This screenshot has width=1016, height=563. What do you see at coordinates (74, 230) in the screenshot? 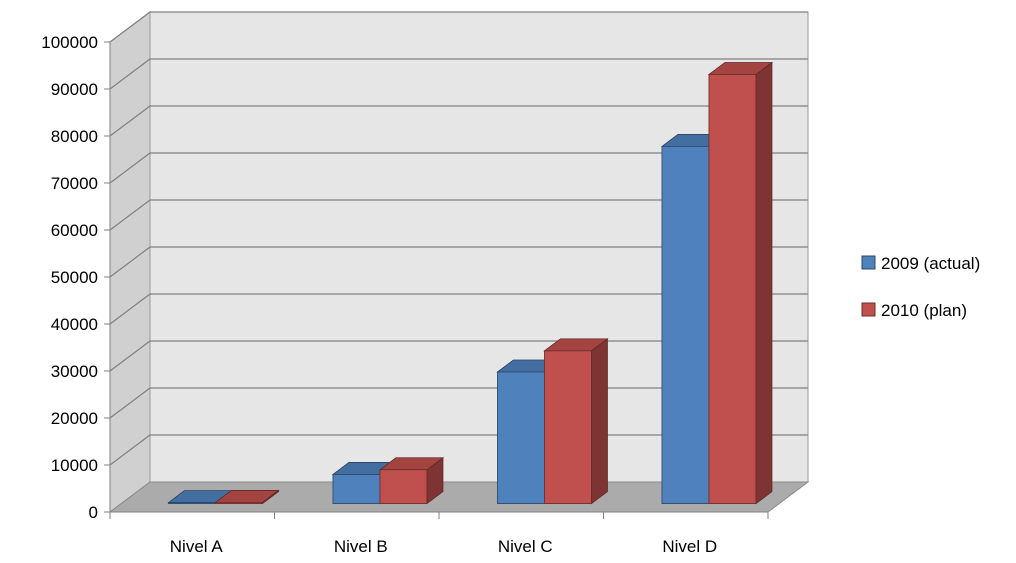
I see `y-tick-label: 60000` at bounding box center [74, 230].